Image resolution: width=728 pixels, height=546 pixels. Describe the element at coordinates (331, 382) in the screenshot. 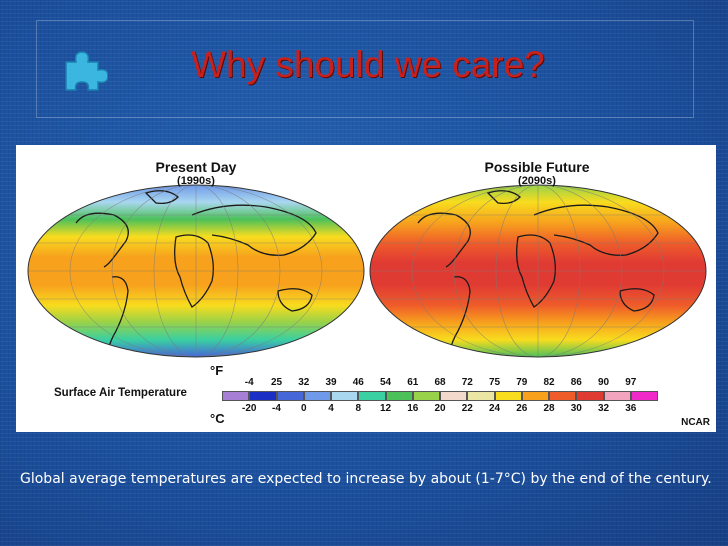

I see `legend-tick-fahrenheit: 39` at that location.